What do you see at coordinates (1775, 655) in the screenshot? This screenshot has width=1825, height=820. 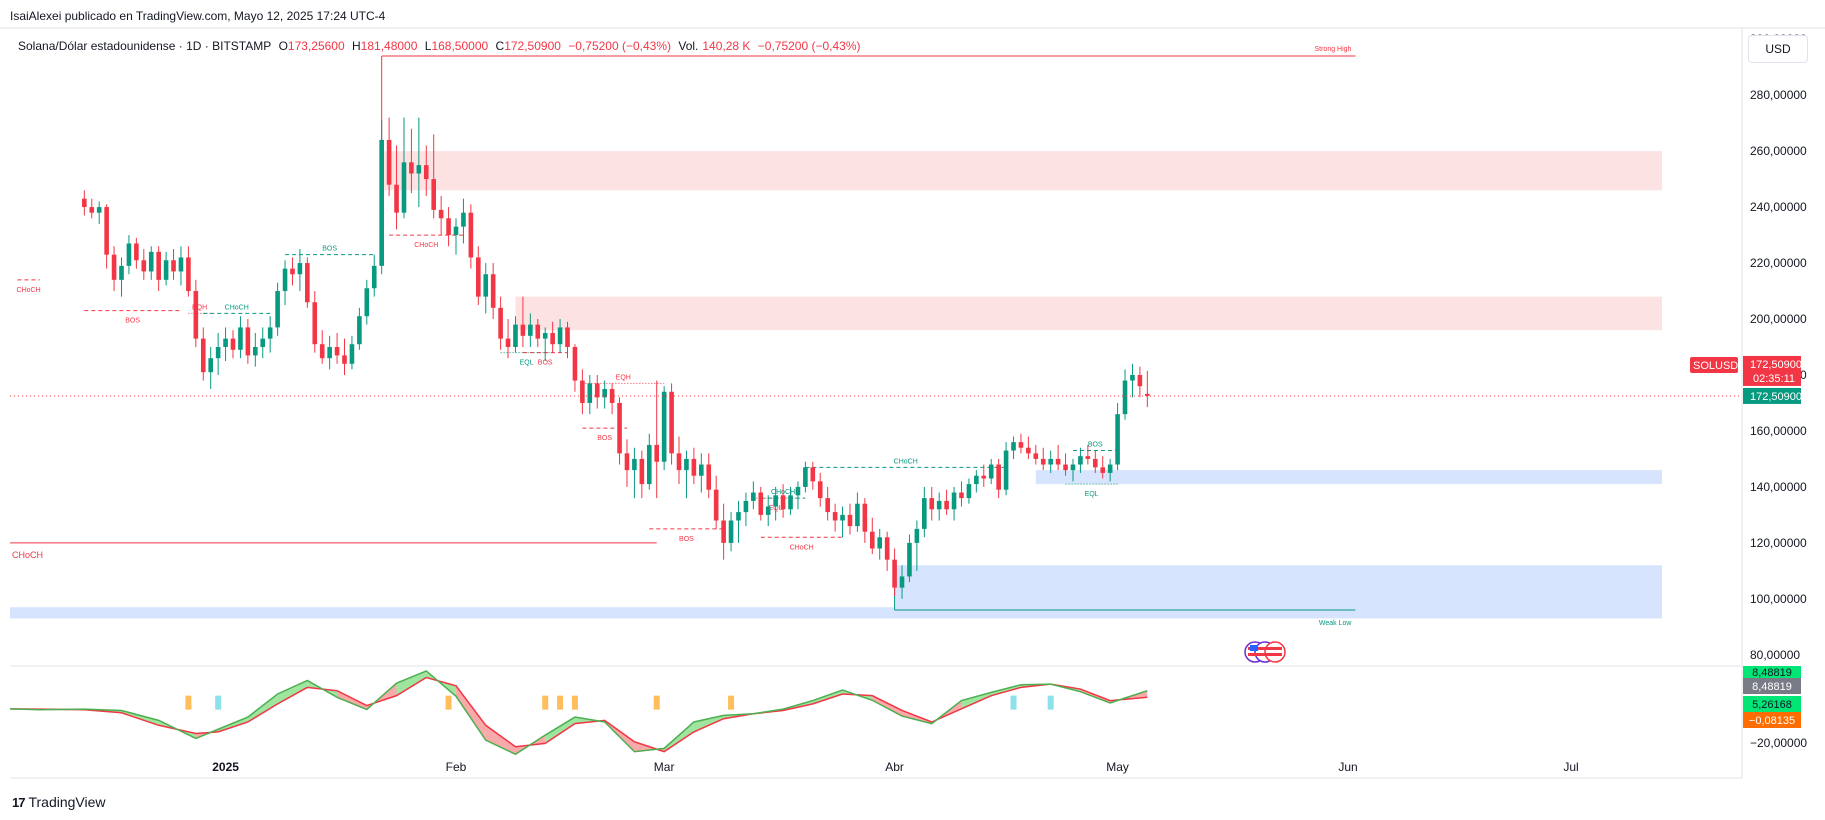 I see `y-tick-label: 80,00000` at bounding box center [1775, 655].